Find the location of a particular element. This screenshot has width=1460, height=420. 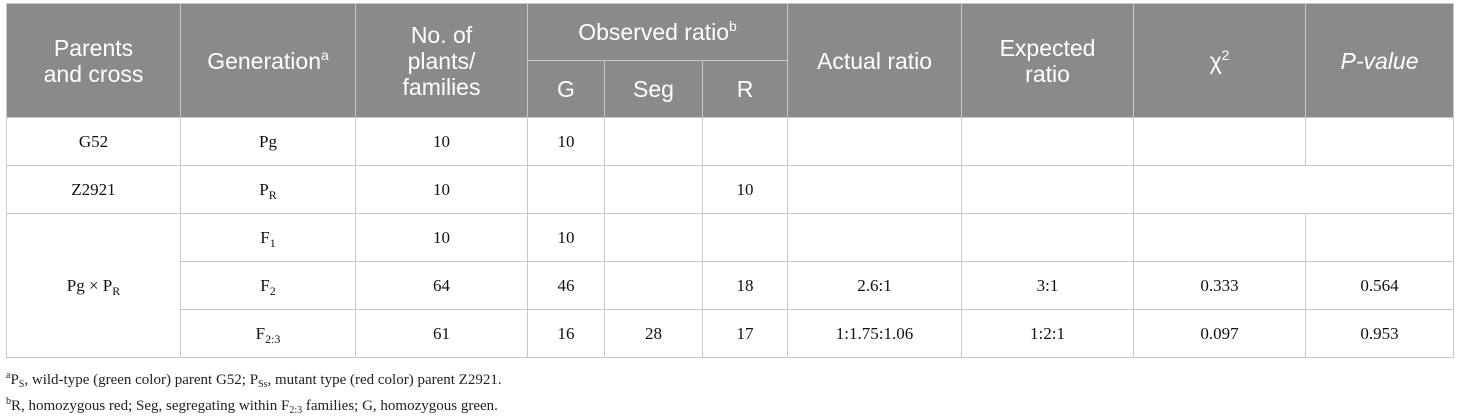

header-parents-and-cross: Parents and cross is located at coordinates (93, 60).